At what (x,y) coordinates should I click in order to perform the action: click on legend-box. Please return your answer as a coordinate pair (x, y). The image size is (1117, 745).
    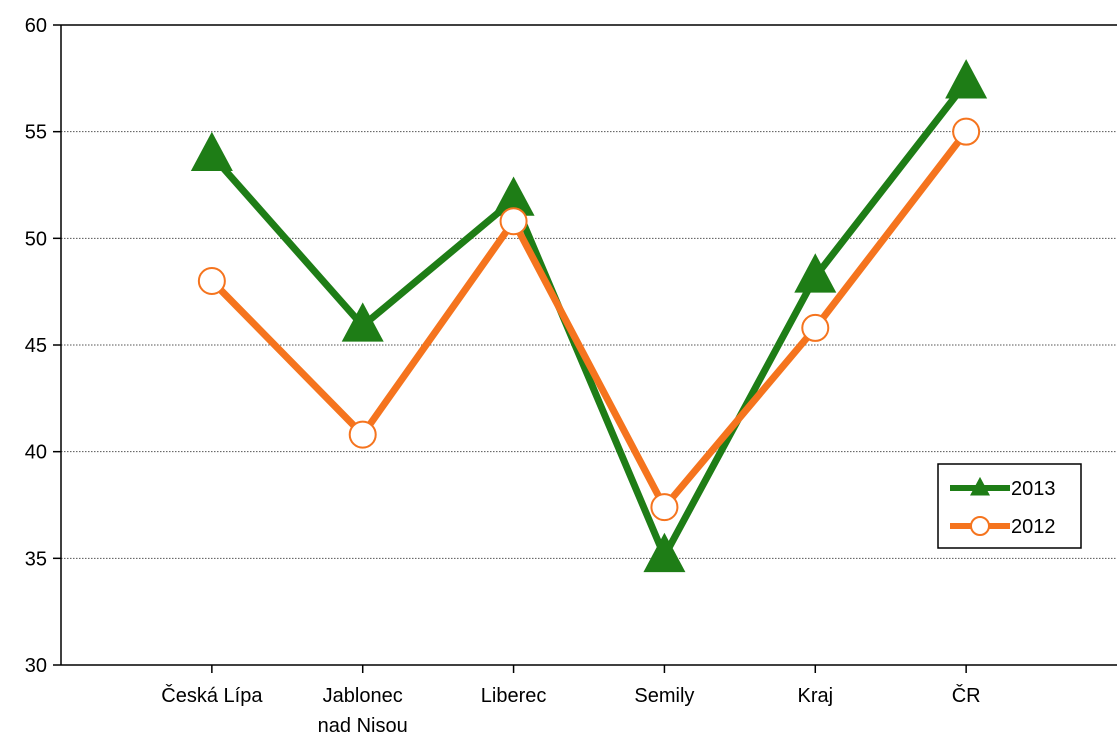
    Looking at the image, I should click on (1009, 506).